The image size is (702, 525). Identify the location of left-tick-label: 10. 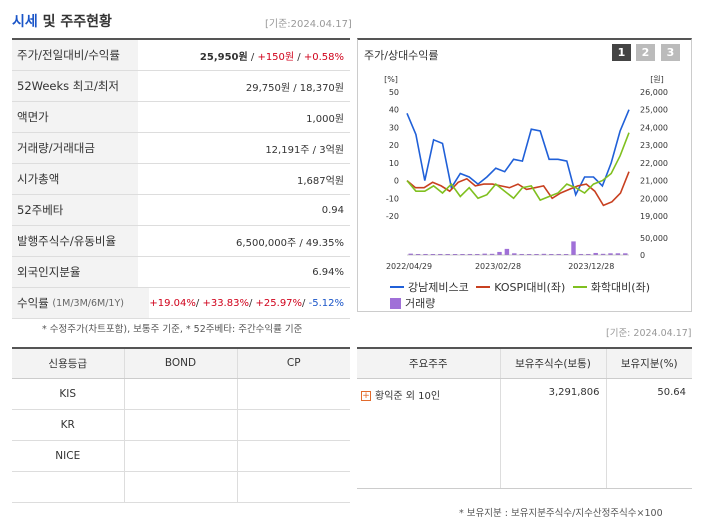
(394, 163).